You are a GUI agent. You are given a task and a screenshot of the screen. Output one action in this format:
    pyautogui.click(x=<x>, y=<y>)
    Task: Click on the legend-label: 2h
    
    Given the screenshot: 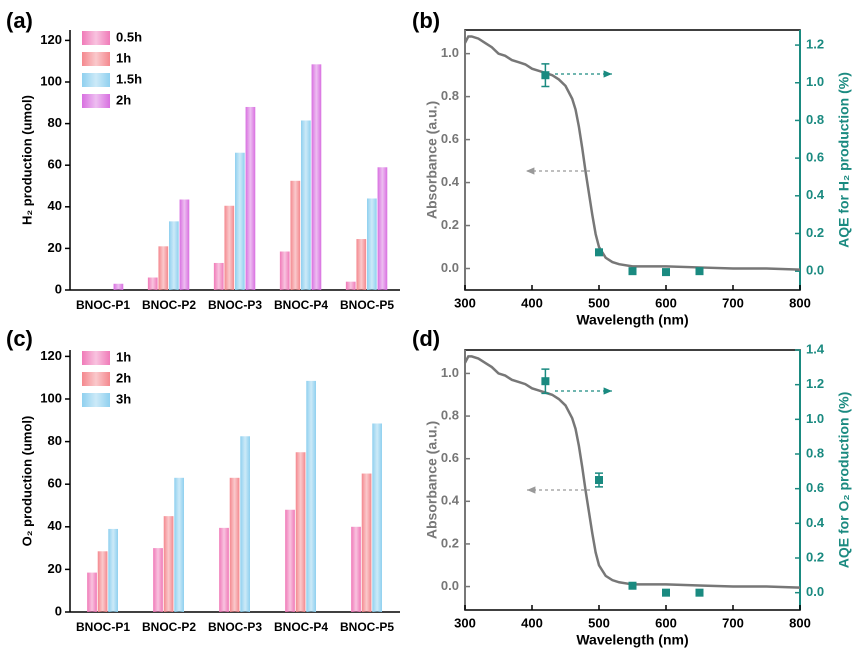 What is the action you would take?
    pyautogui.click(x=123, y=99)
    